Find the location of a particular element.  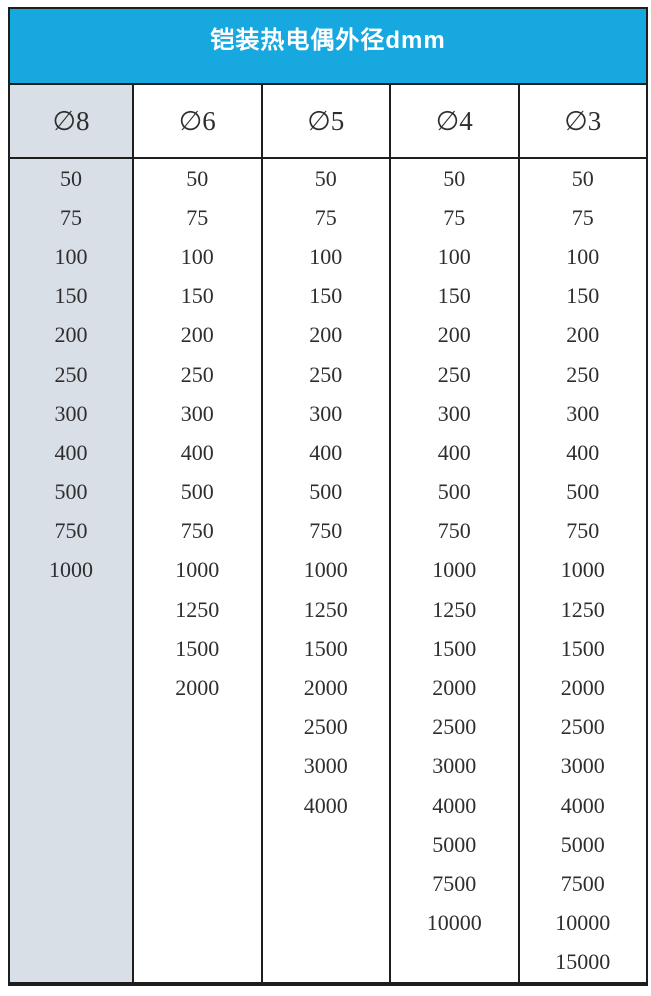

column-header: ∅3 is located at coordinates (581, 121).